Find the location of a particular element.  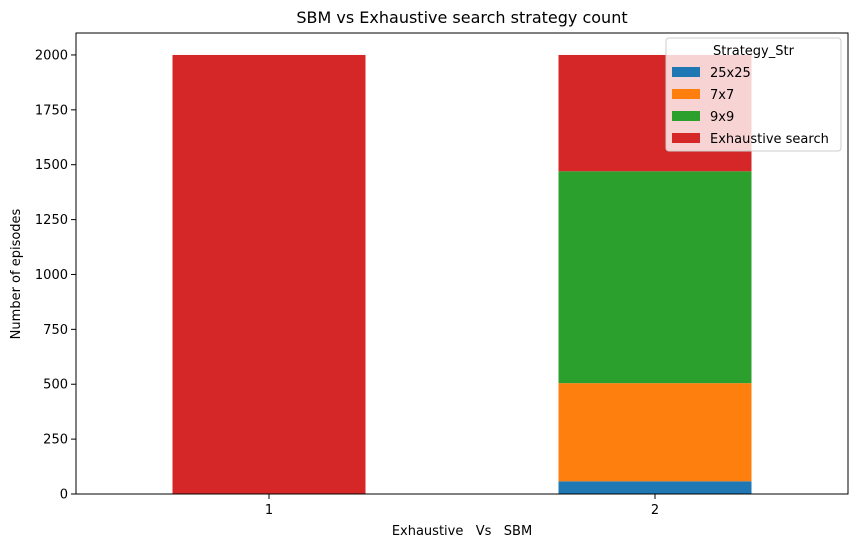

legend-box is located at coordinates (753, 94).